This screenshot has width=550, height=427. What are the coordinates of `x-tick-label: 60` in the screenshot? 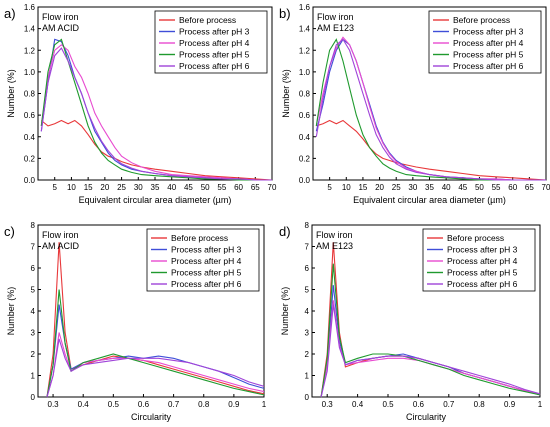 It's located at (238, 187).